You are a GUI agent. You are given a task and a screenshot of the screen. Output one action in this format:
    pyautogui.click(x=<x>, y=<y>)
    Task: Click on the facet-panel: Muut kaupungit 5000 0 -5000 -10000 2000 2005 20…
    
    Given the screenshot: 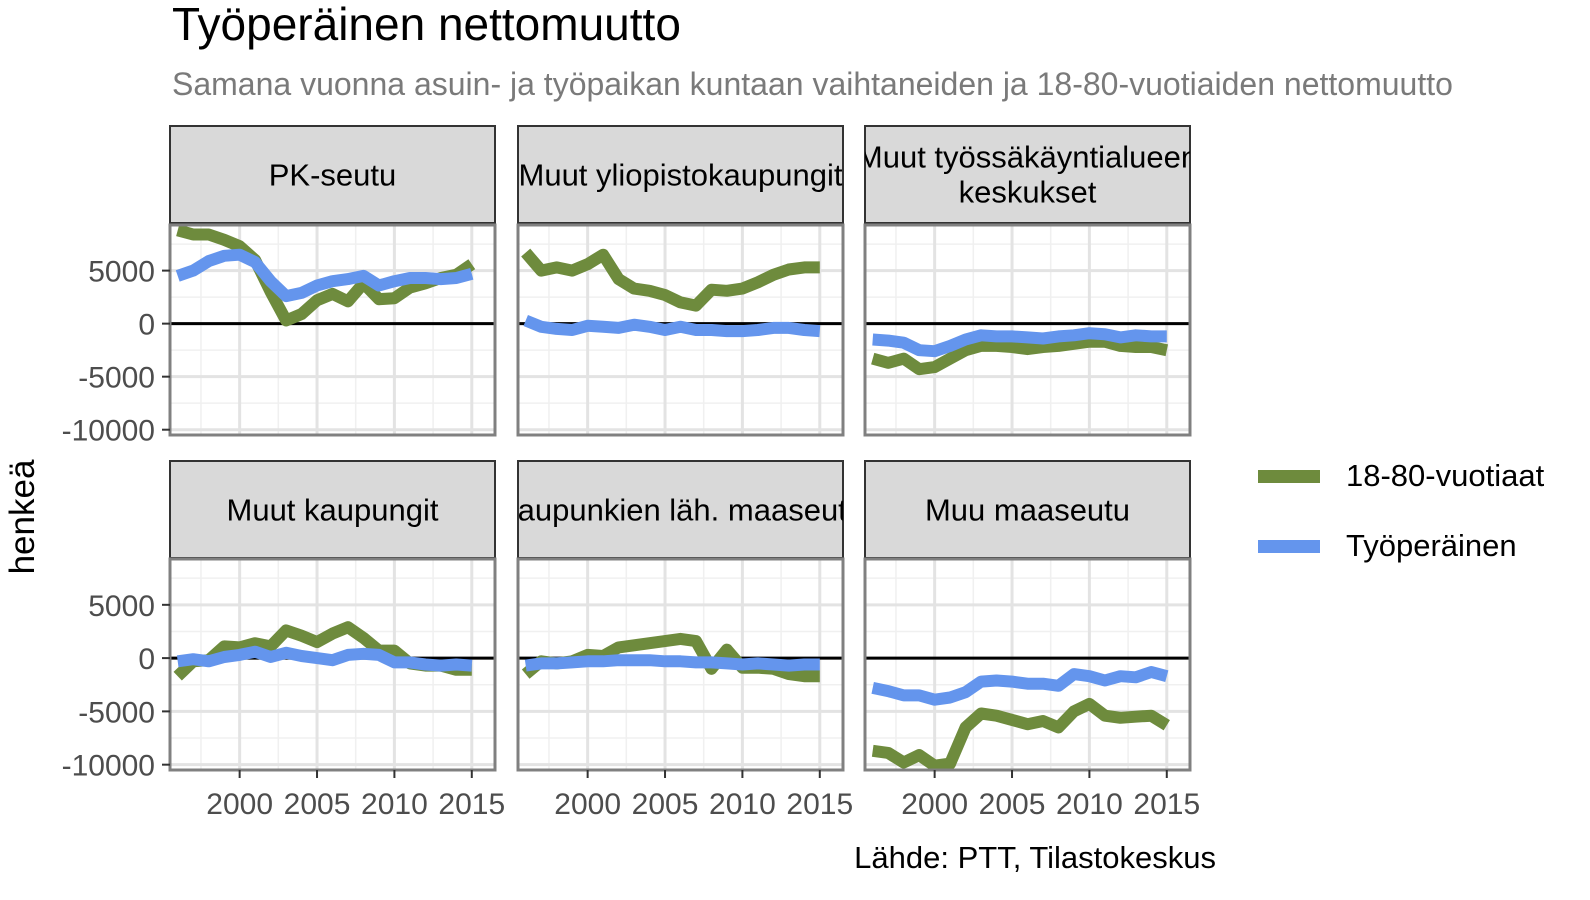 What is the action you would take?
    pyautogui.click(x=283, y=640)
    